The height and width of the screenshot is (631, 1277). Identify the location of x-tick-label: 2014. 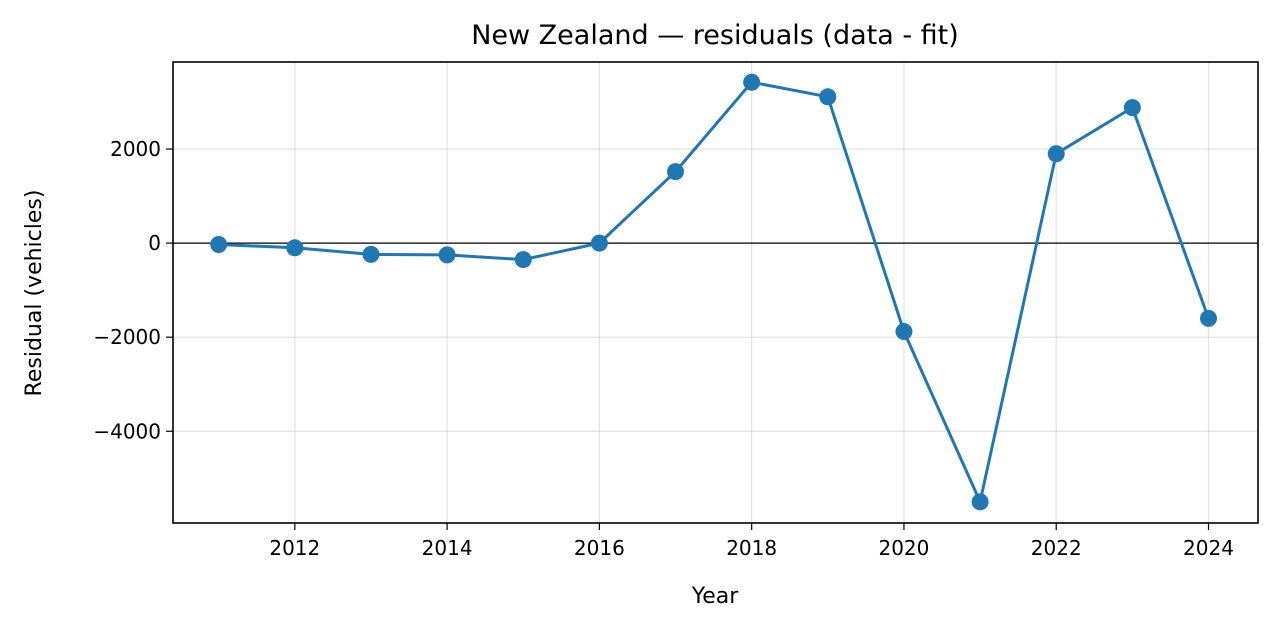
(447, 548).